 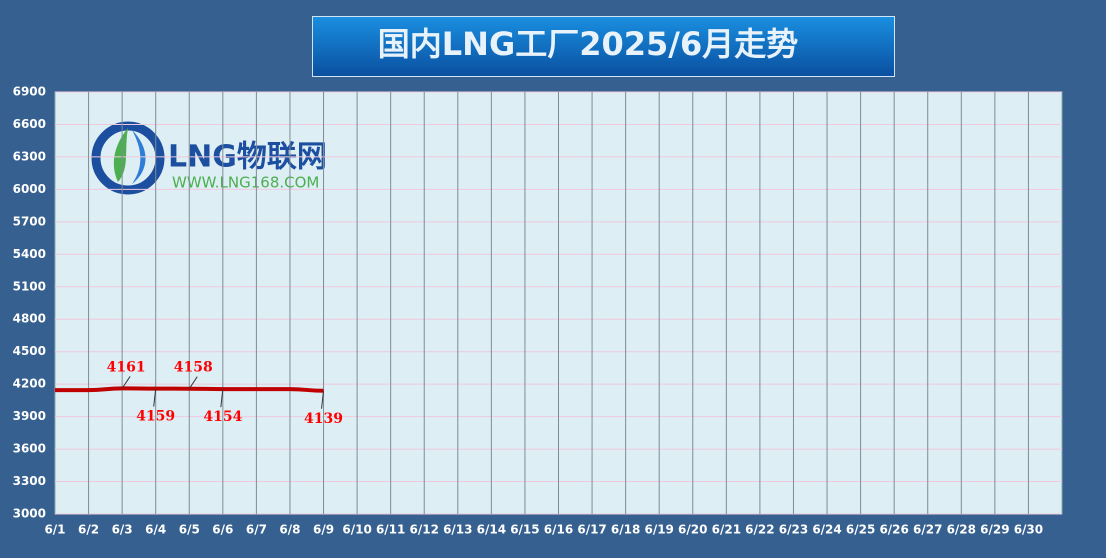 I want to click on data-label: 4139, so click(x=323, y=419).